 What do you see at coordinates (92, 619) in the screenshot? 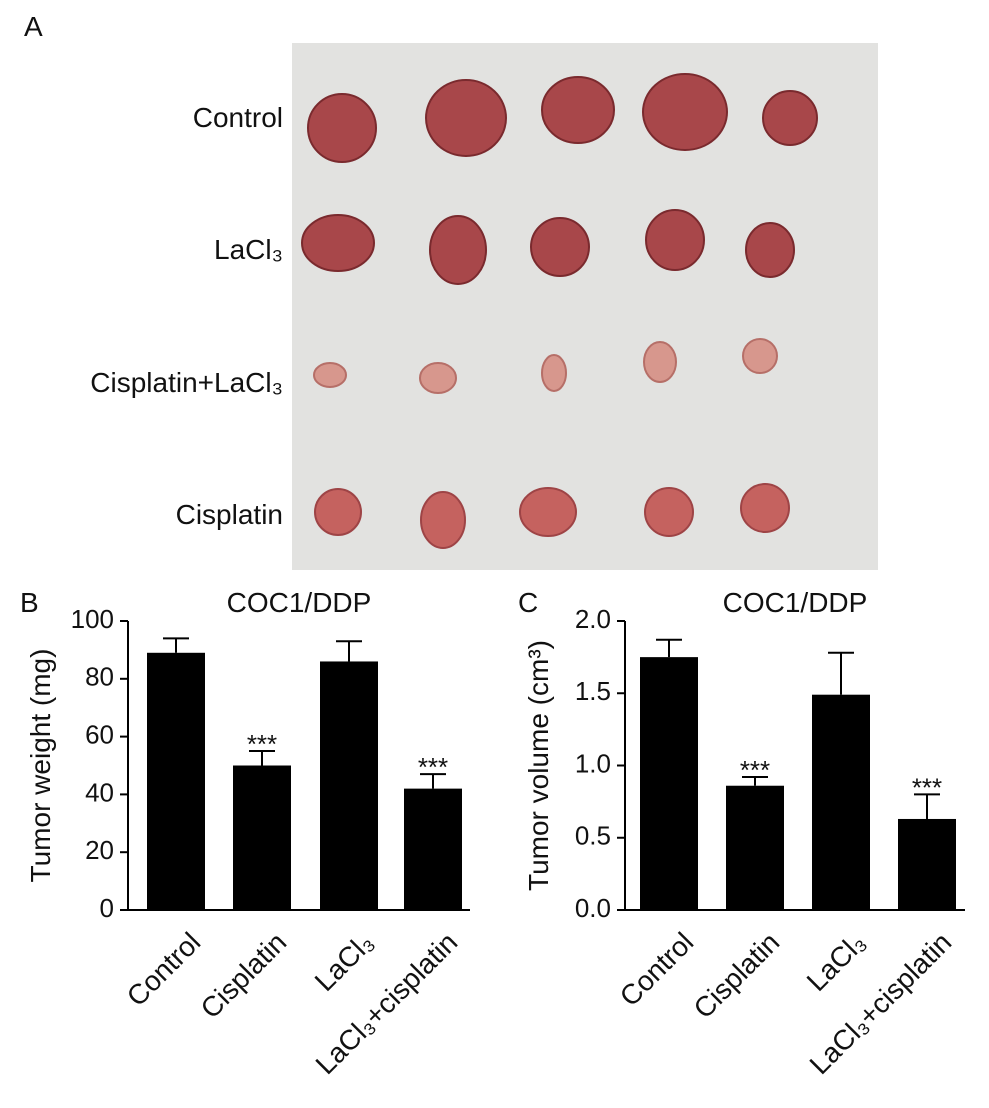
I see `y-tick-label: 100` at bounding box center [92, 619].